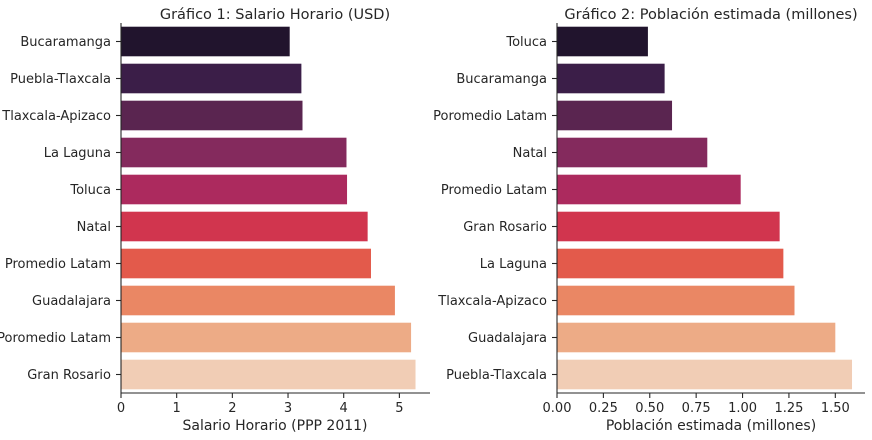  Describe the element at coordinates (507, 338) in the screenshot. I see `chart-2-category-label: Guadalajara` at that location.